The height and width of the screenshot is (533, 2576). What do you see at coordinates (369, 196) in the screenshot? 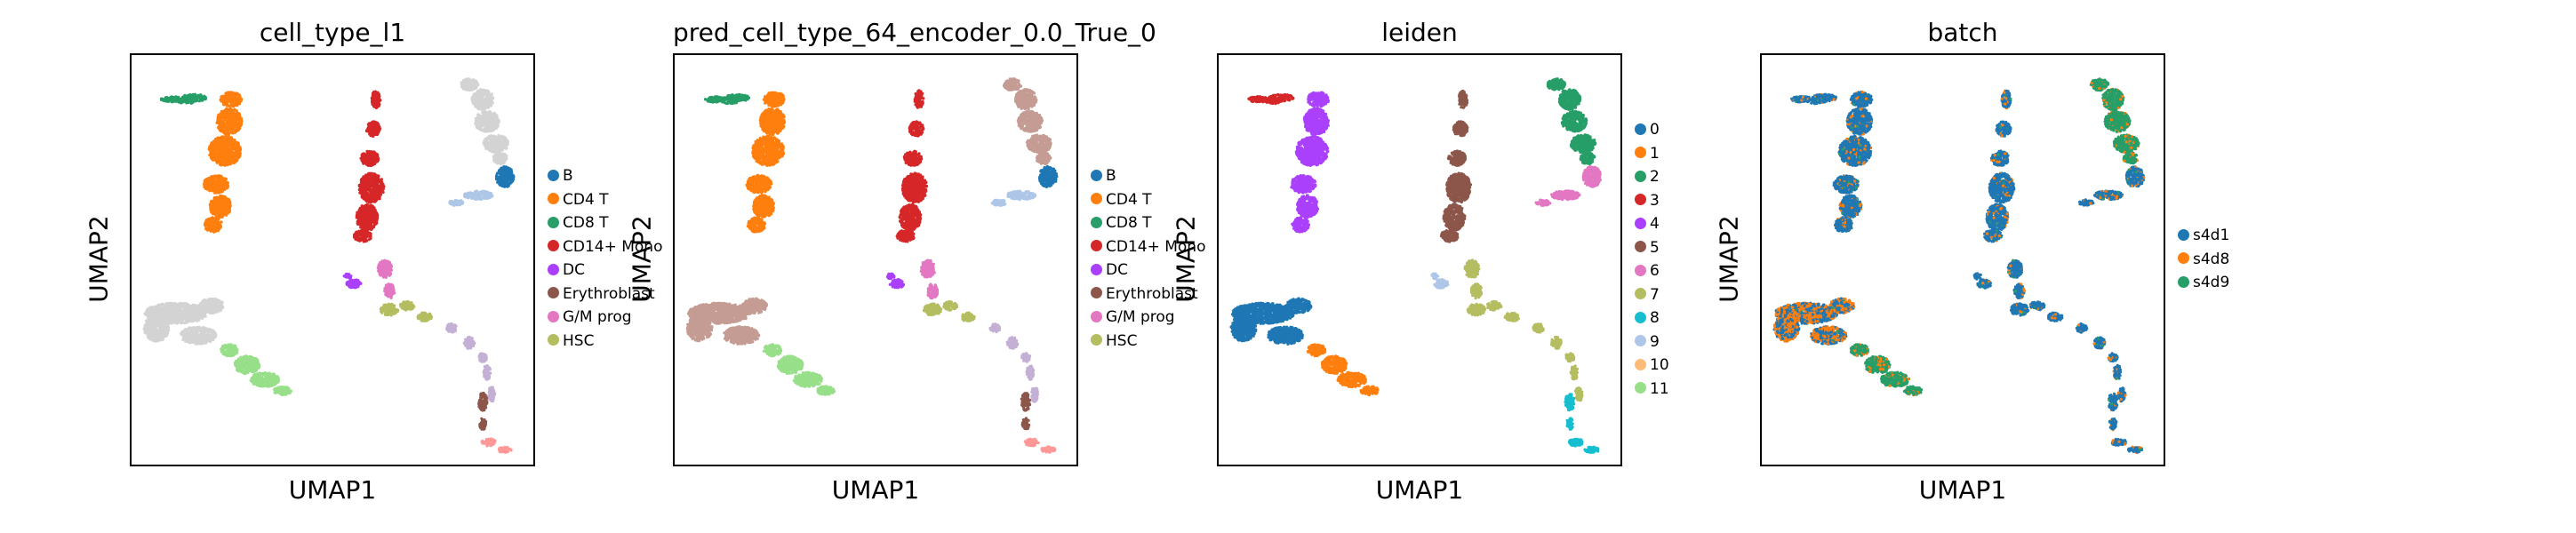
I see `cluster-mono` at bounding box center [369, 196].